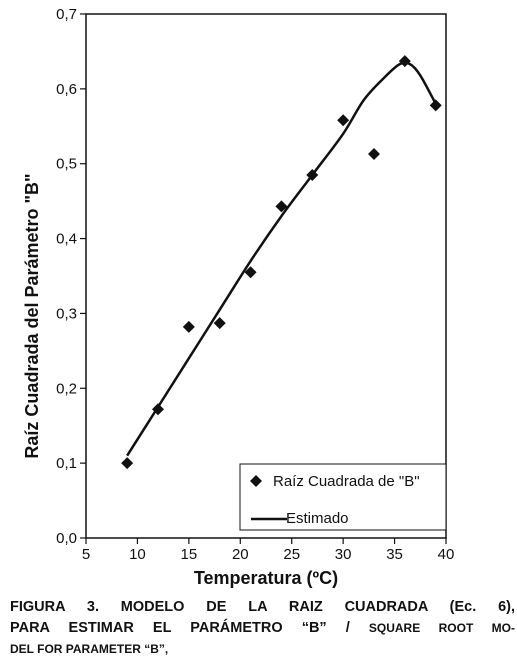 Image resolution: width=517 pixels, height=662 pixels. Describe the element at coordinates (66, 463) in the screenshot. I see `y-tick-label: 0,1` at that location.